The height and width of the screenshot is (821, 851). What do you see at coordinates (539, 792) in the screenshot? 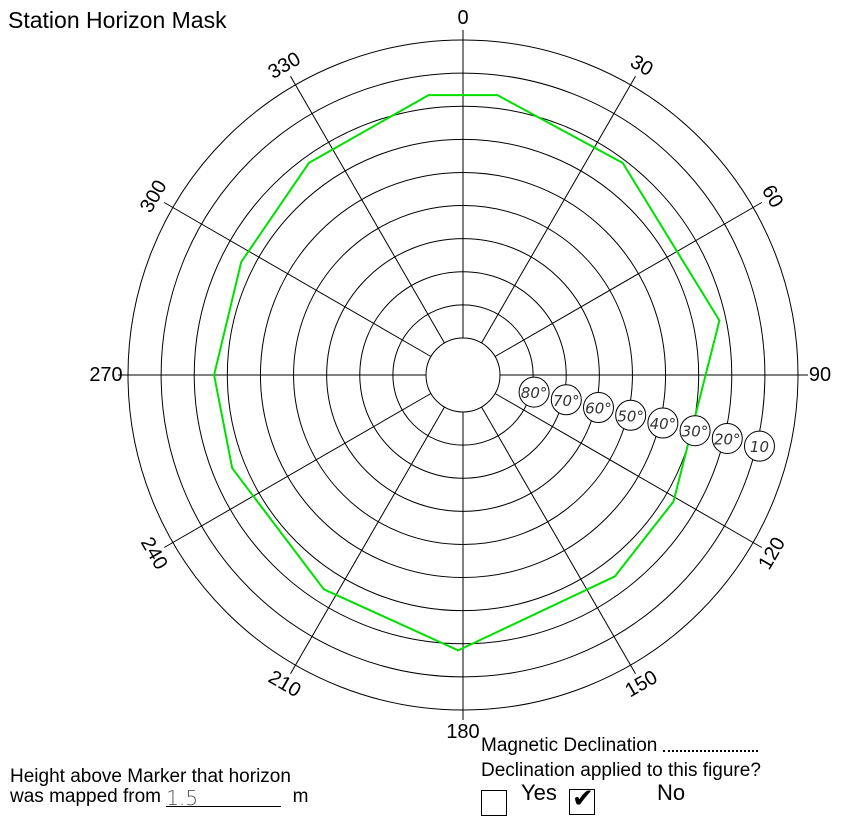
I see `yes-label: Yes` at bounding box center [539, 792].